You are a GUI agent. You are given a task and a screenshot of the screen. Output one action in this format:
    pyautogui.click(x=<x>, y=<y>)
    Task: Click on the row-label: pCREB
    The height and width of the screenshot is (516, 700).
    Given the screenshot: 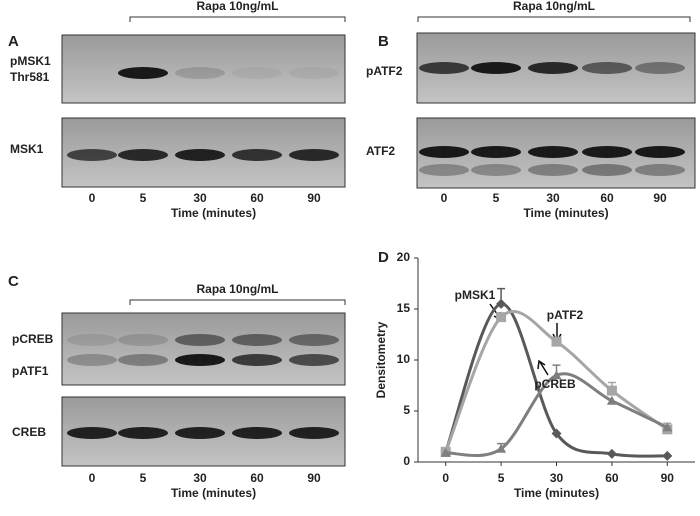 What is the action you would take?
    pyautogui.click(x=33, y=339)
    